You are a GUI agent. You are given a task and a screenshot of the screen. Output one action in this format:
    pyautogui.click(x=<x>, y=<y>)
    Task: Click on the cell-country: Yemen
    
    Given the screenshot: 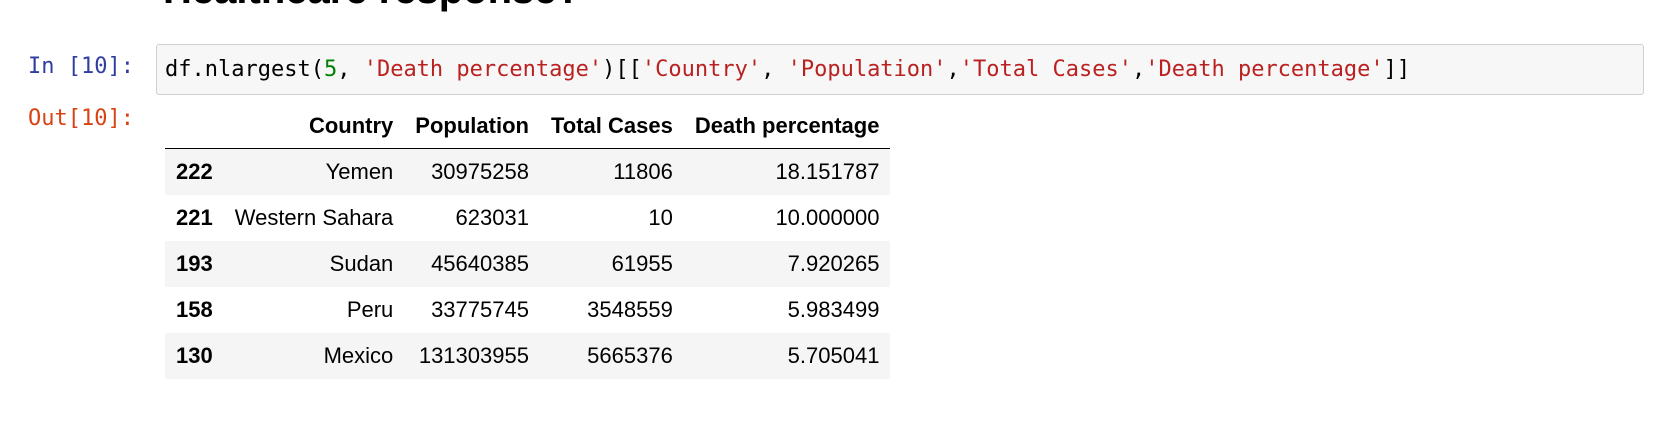 What is the action you would take?
    pyautogui.click(x=359, y=171)
    